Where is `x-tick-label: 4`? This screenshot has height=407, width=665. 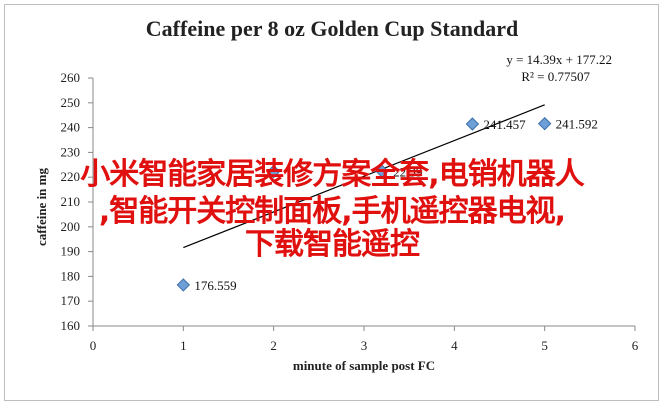 x-tick-label: 4 is located at coordinates (454, 345).